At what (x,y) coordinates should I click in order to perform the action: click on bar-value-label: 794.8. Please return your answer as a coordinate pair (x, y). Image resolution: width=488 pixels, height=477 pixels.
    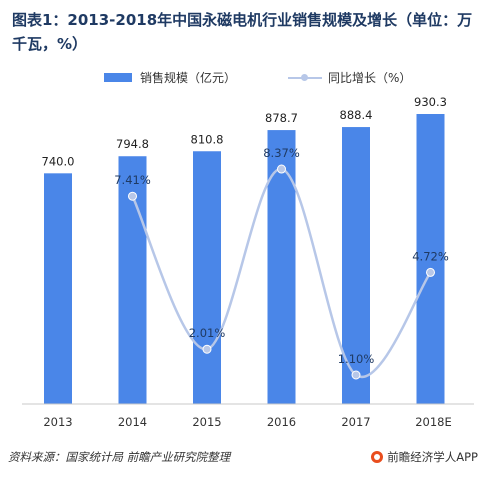
    Looking at the image, I should click on (132, 144).